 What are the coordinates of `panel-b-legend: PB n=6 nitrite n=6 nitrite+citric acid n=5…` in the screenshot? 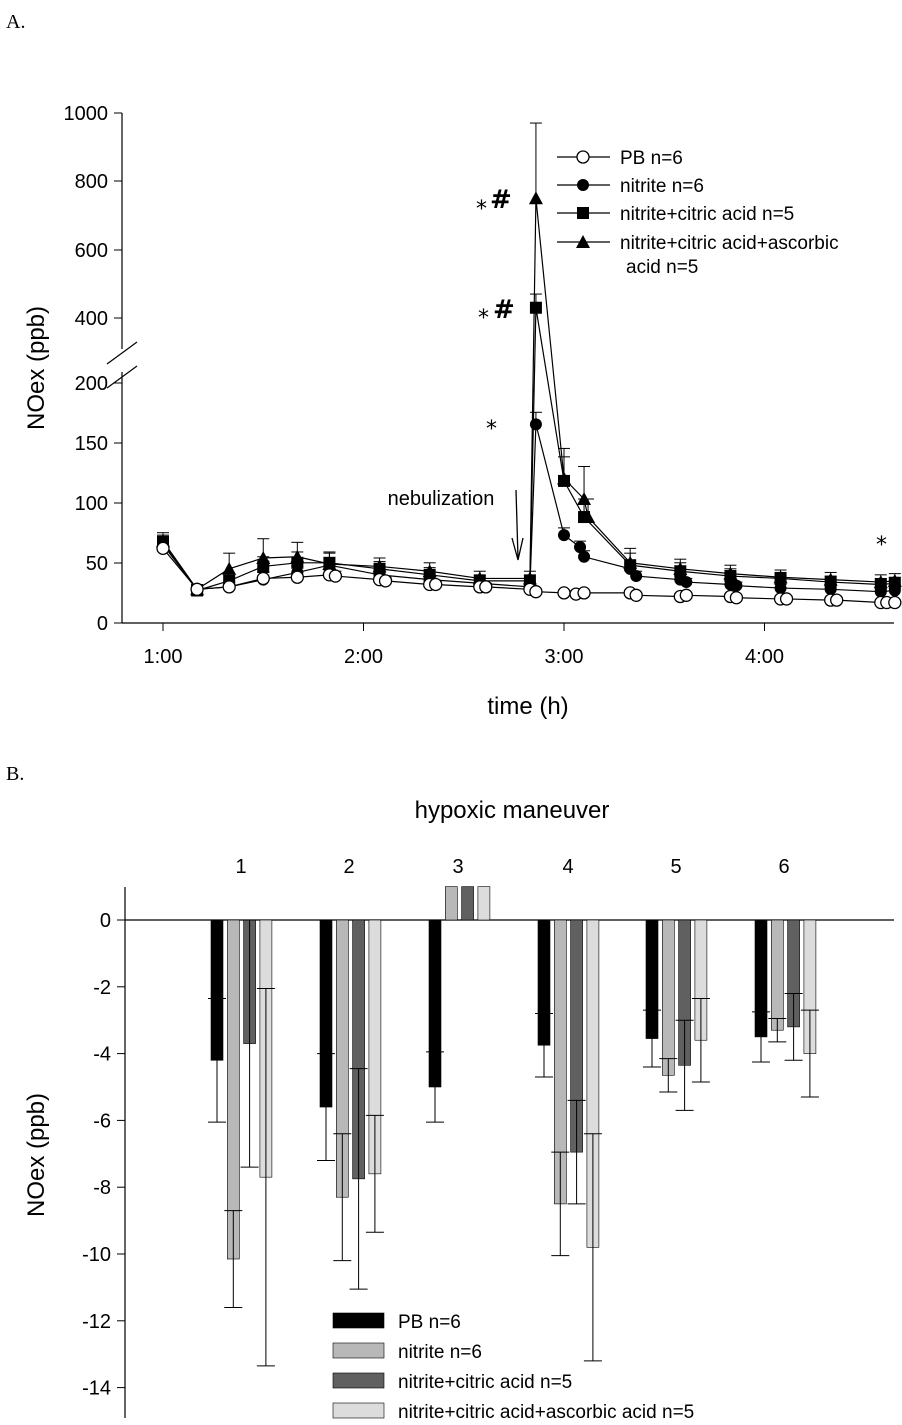 It's located at (513, 1367).